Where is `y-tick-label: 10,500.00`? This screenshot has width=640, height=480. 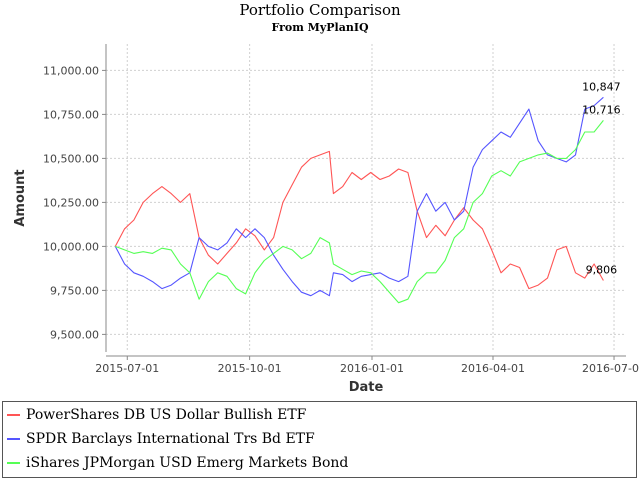 y-tick-label: 10,500.00 is located at coordinates (71, 158).